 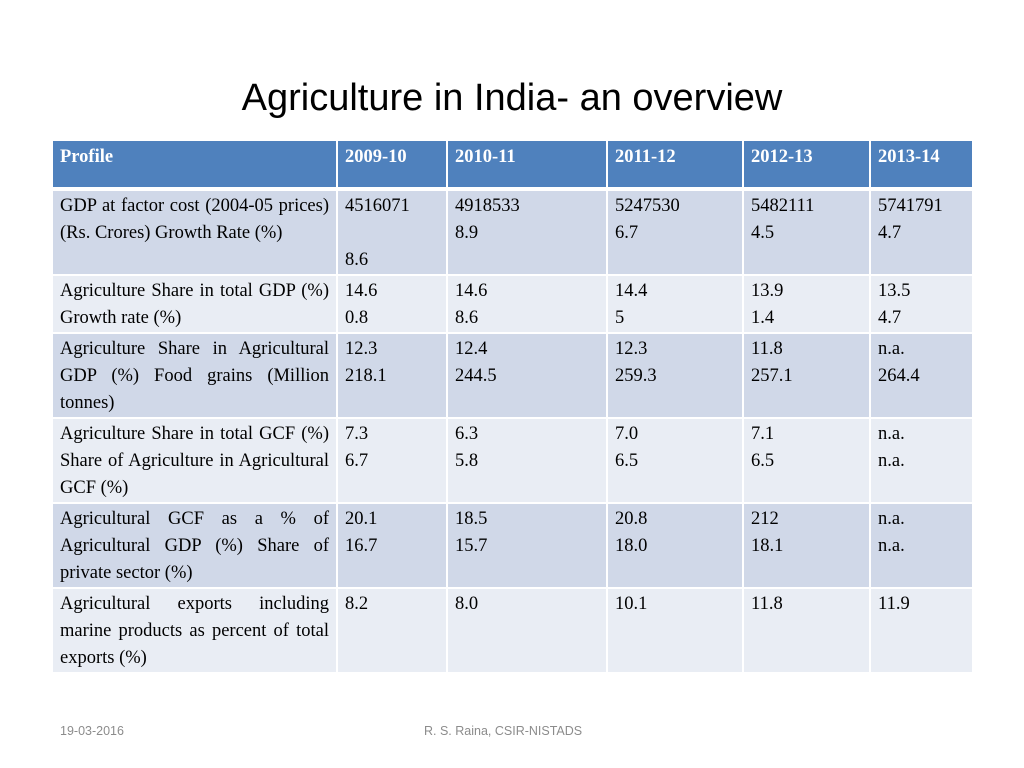 What do you see at coordinates (807, 304) in the screenshot?
I see `value-cell: 13.9 1.4` at bounding box center [807, 304].